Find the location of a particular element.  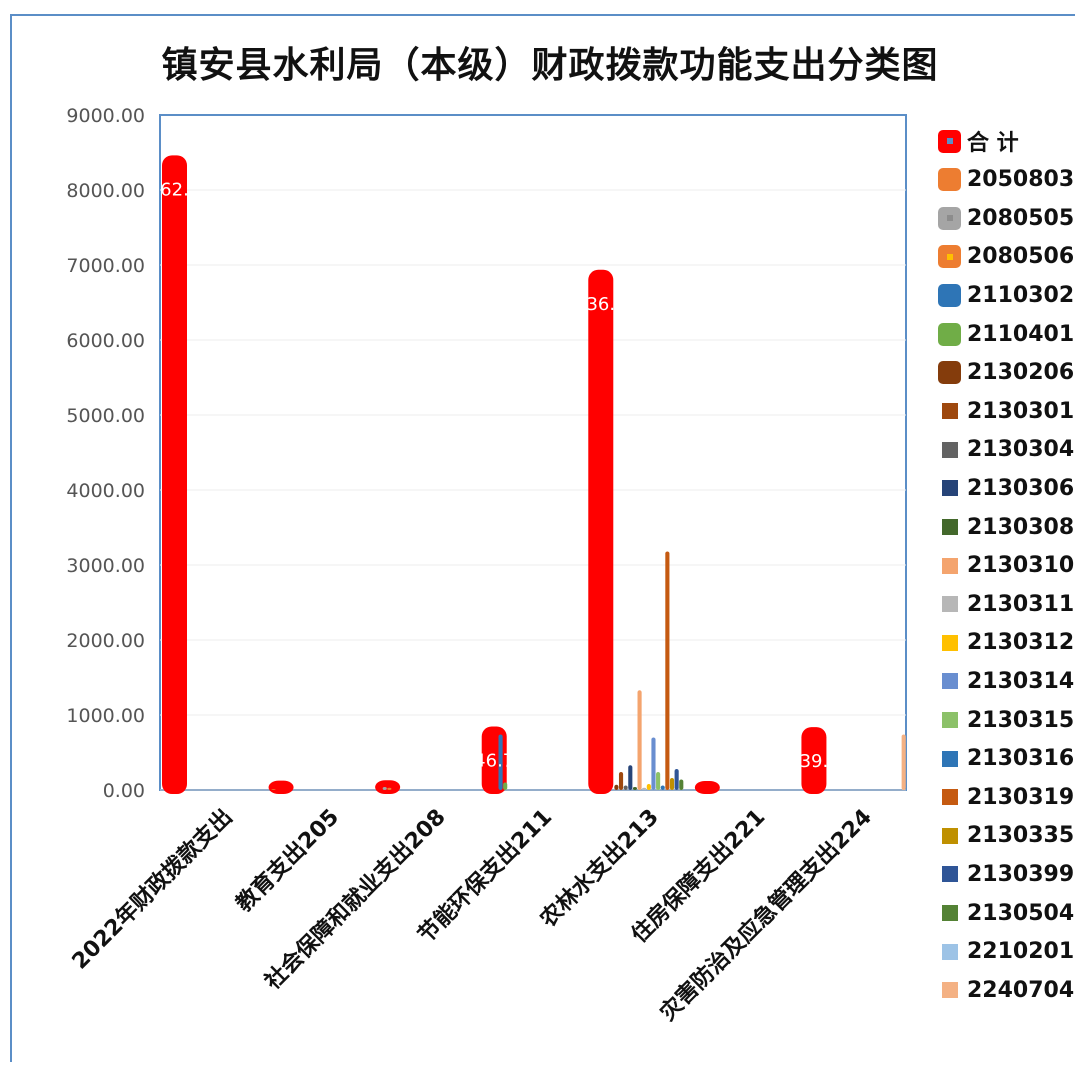

bar-data-label: 62. is located at coordinates (174, 189).